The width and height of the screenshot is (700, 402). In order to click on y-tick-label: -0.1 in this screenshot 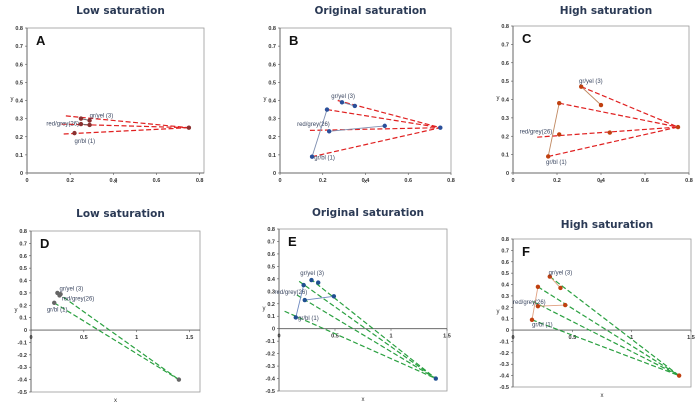, I will do `click(270, 342)`.